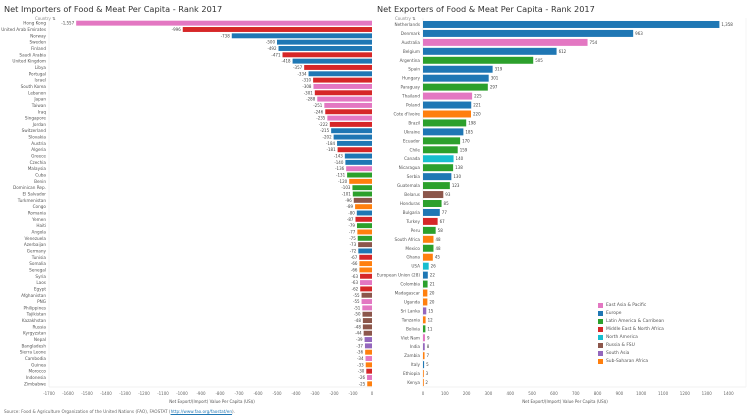  I want to click on value-label: -181, so click(332, 149).